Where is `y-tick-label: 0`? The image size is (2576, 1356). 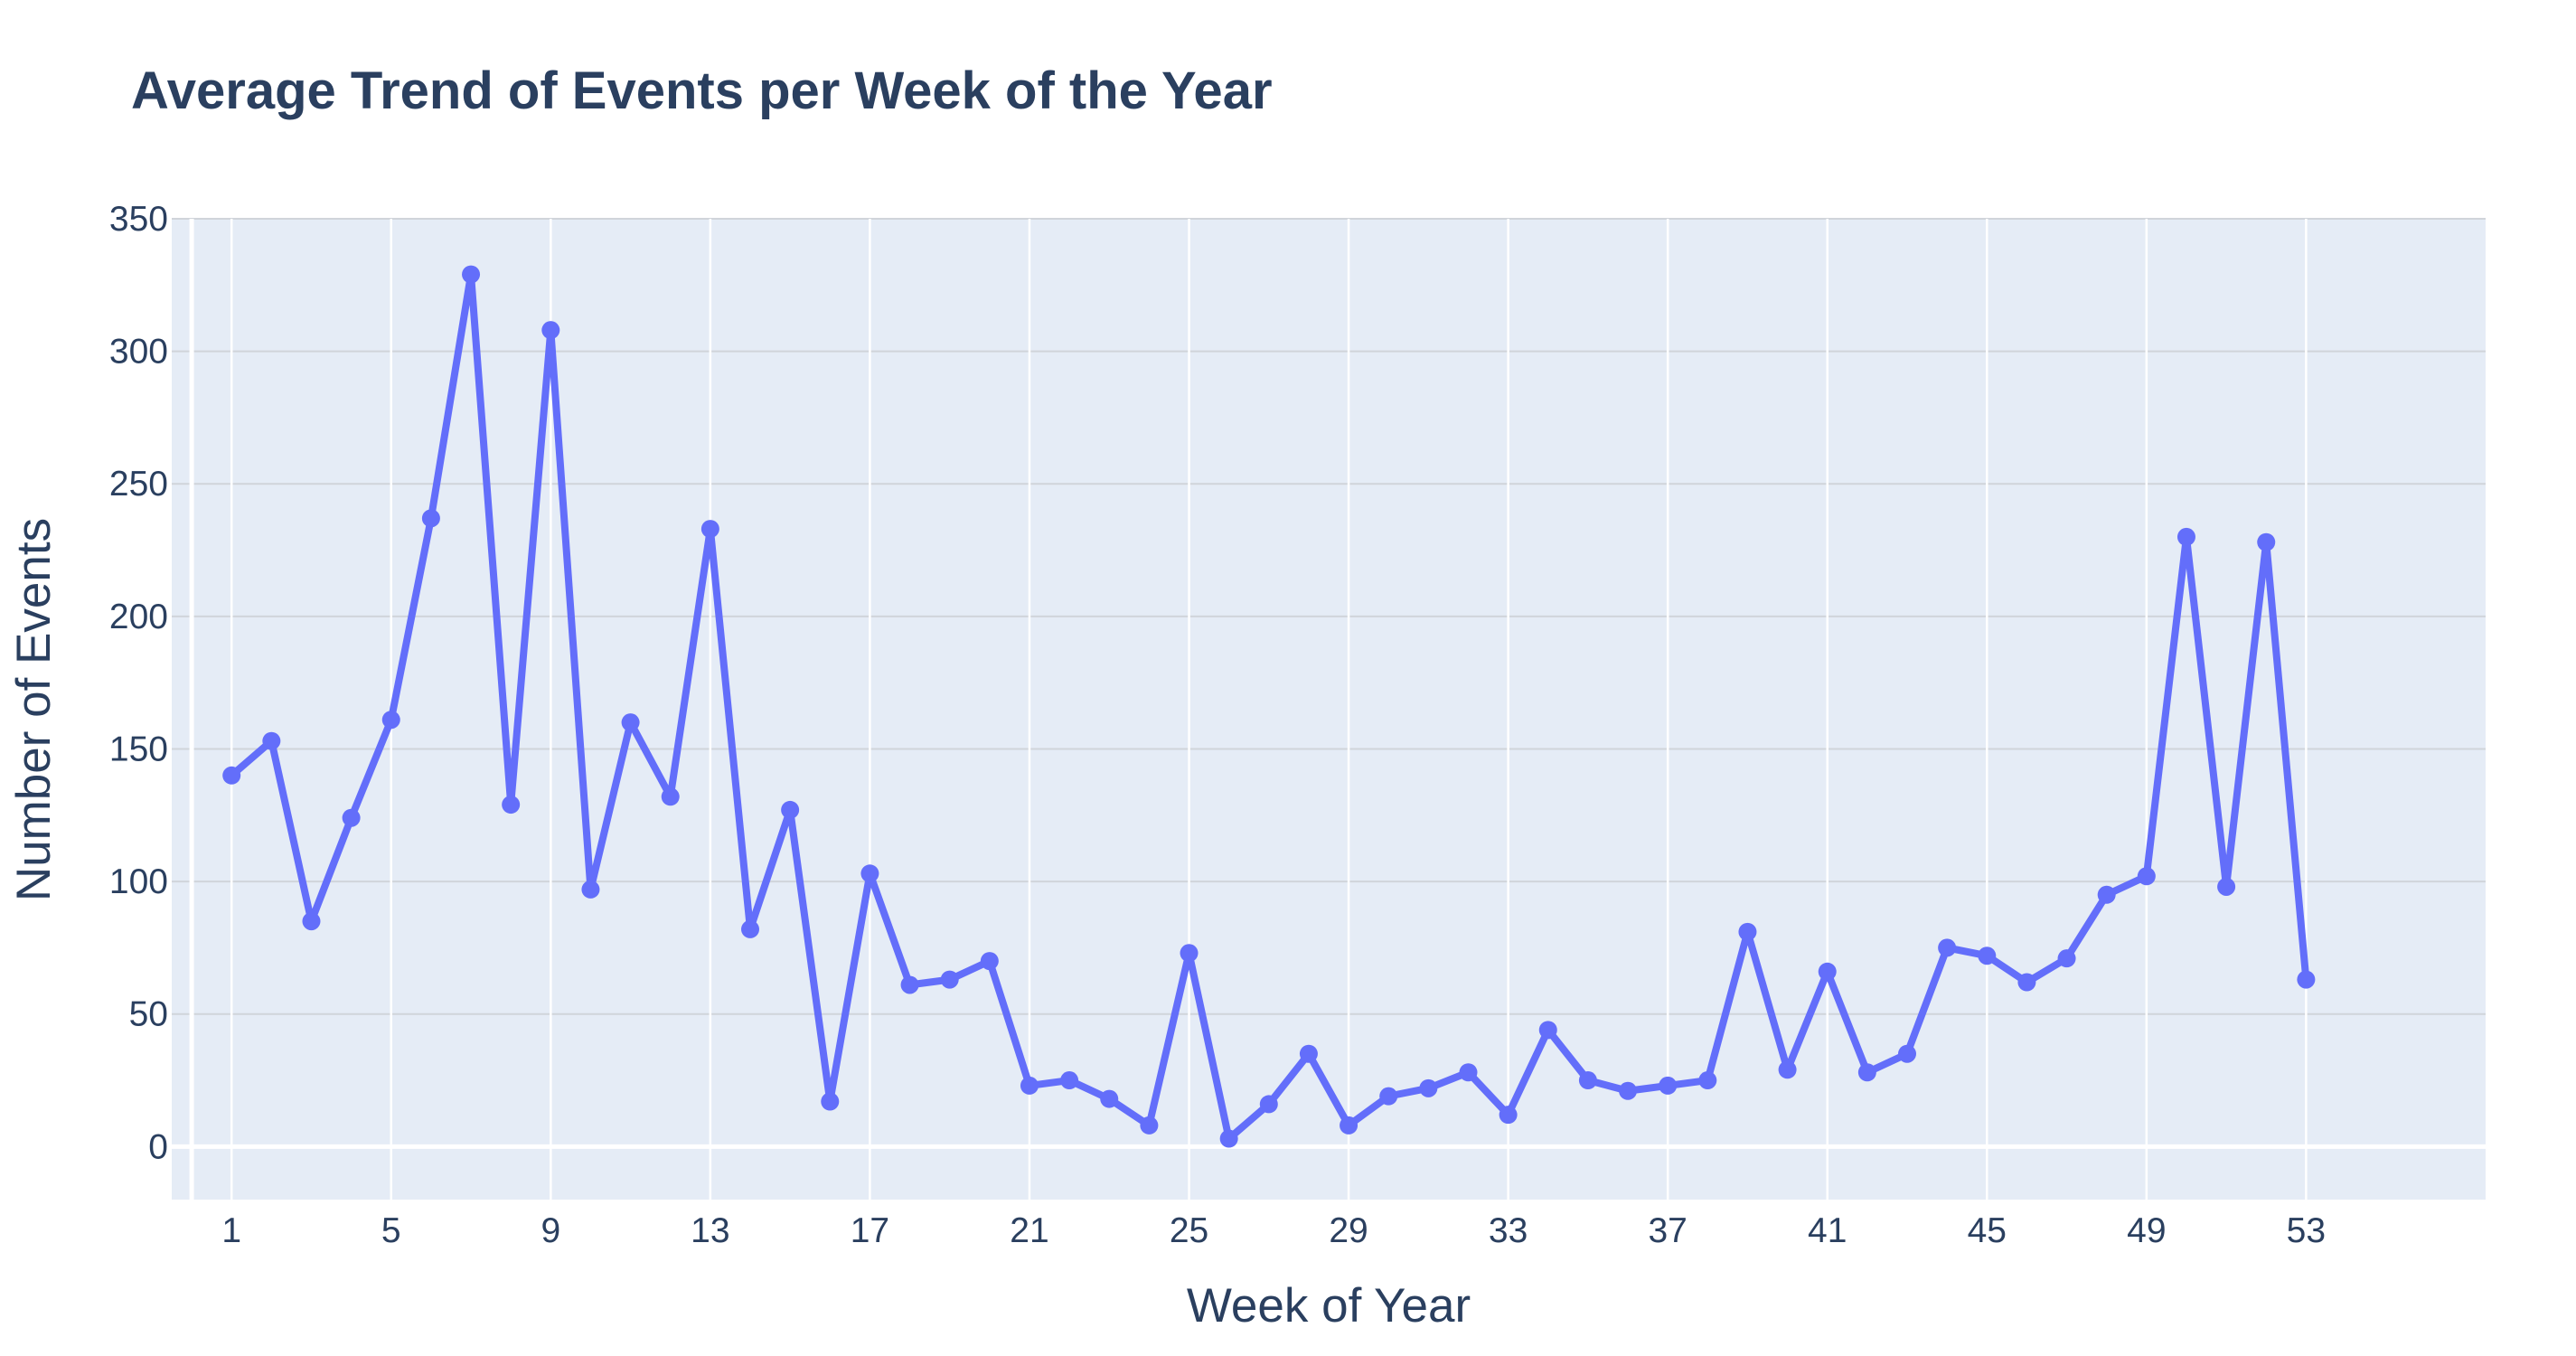 y-tick-label: 0 is located at coordinates (158, 1146).